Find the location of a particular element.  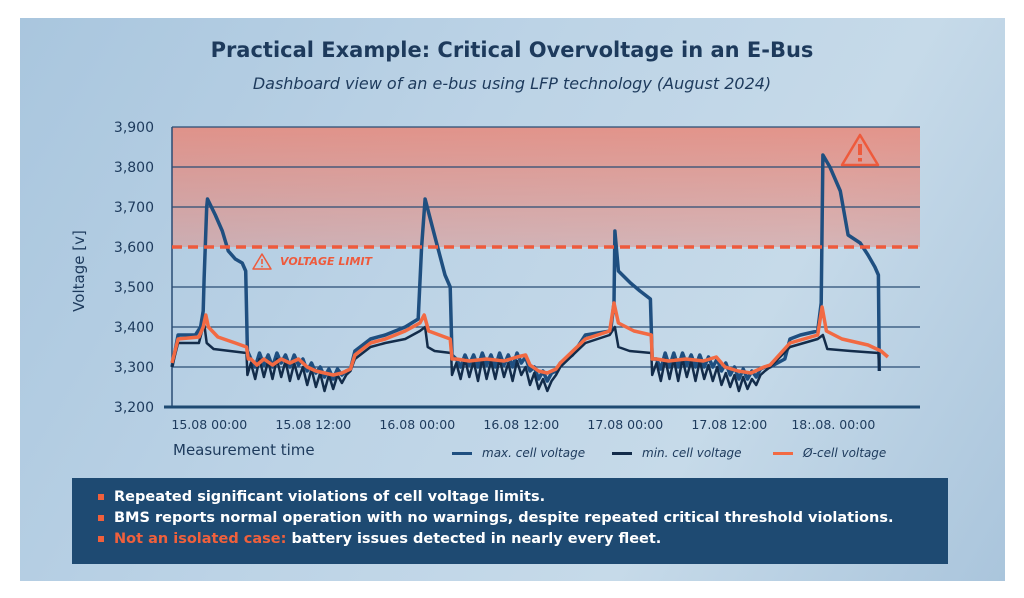

y-tick-label: 3,200 is located at coordinates (134, 408).